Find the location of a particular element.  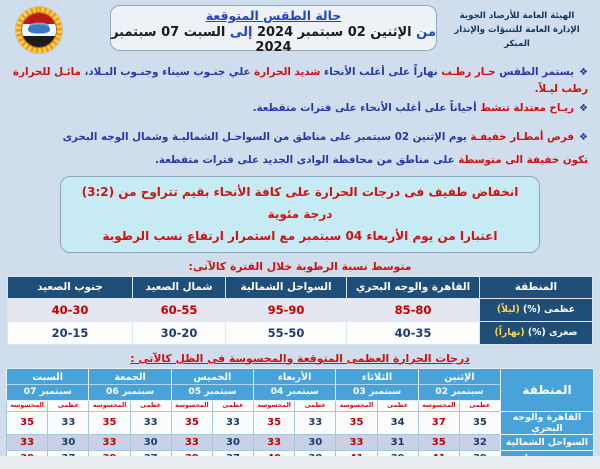

temps-region-label: السواحل الشمالية is located at coordinates (547, 442).